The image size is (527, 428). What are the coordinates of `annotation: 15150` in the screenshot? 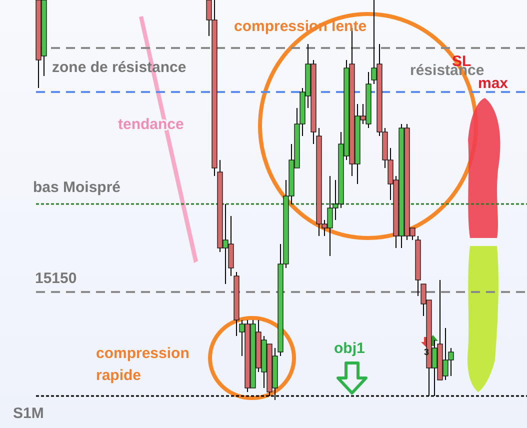 It's located at (56, 278).